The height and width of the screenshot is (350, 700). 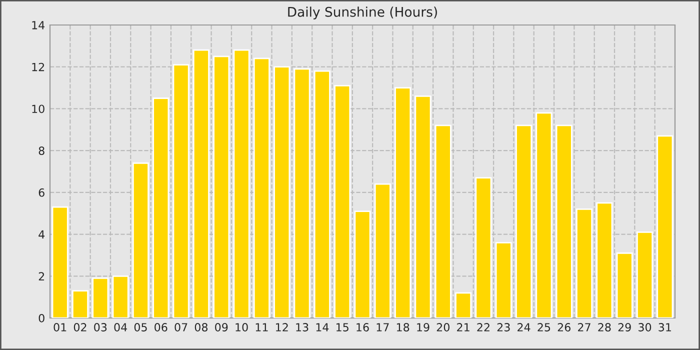 What do you see at coordinates (463, 327) in the screenshot?
I see `x-tick-label: 21` at bounding box center [463, 327].